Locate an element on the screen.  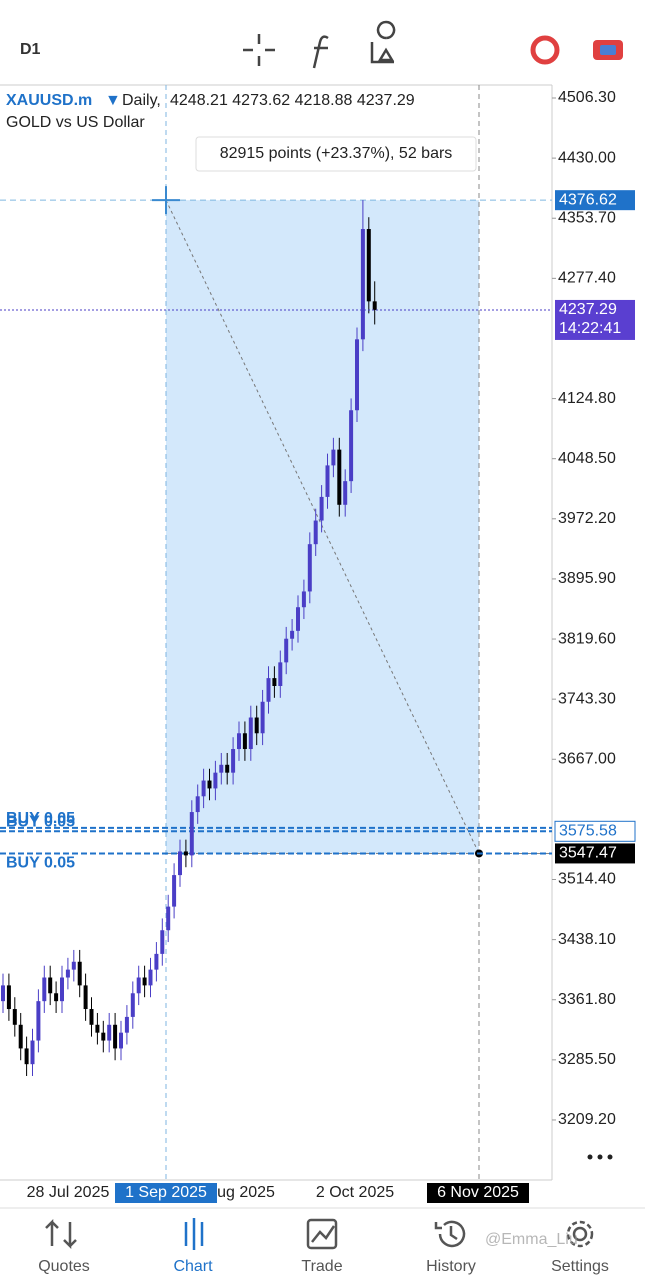
nav-item: Settings is located at coordinates (580, 1266).